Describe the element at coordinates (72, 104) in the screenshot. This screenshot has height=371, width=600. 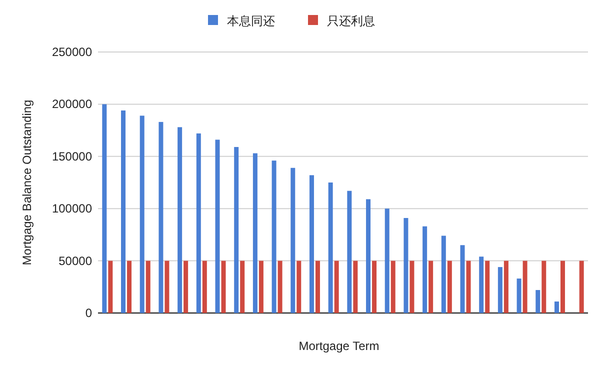
I see `y-tick-label: 200000` at that location.